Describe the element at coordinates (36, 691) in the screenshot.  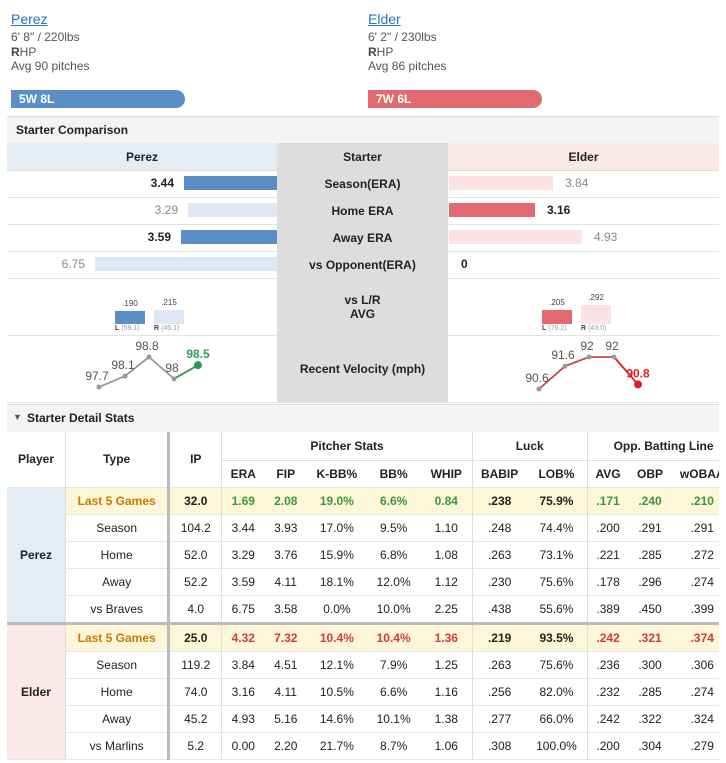
I see `detail-player-name: Elder` at that location.